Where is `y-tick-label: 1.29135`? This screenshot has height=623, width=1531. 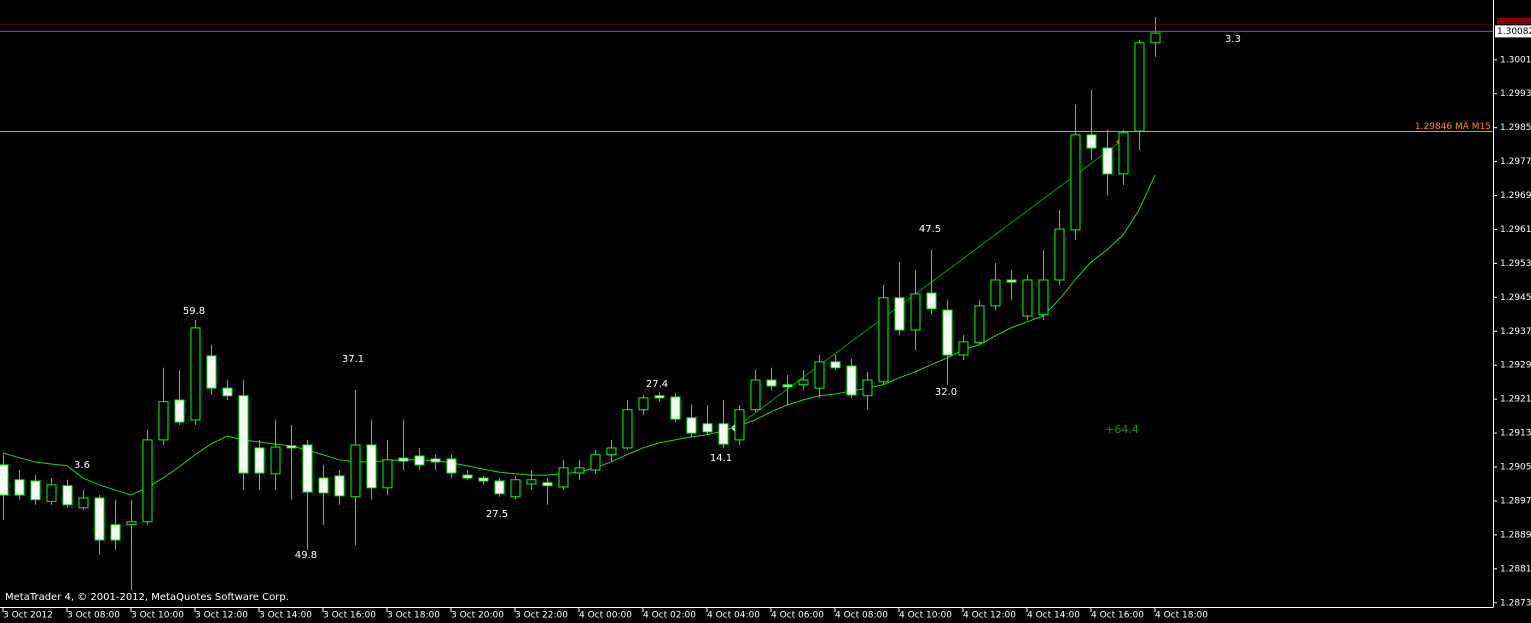 y-tick-label: 1.29135 is located at coordinates (1515, 434).